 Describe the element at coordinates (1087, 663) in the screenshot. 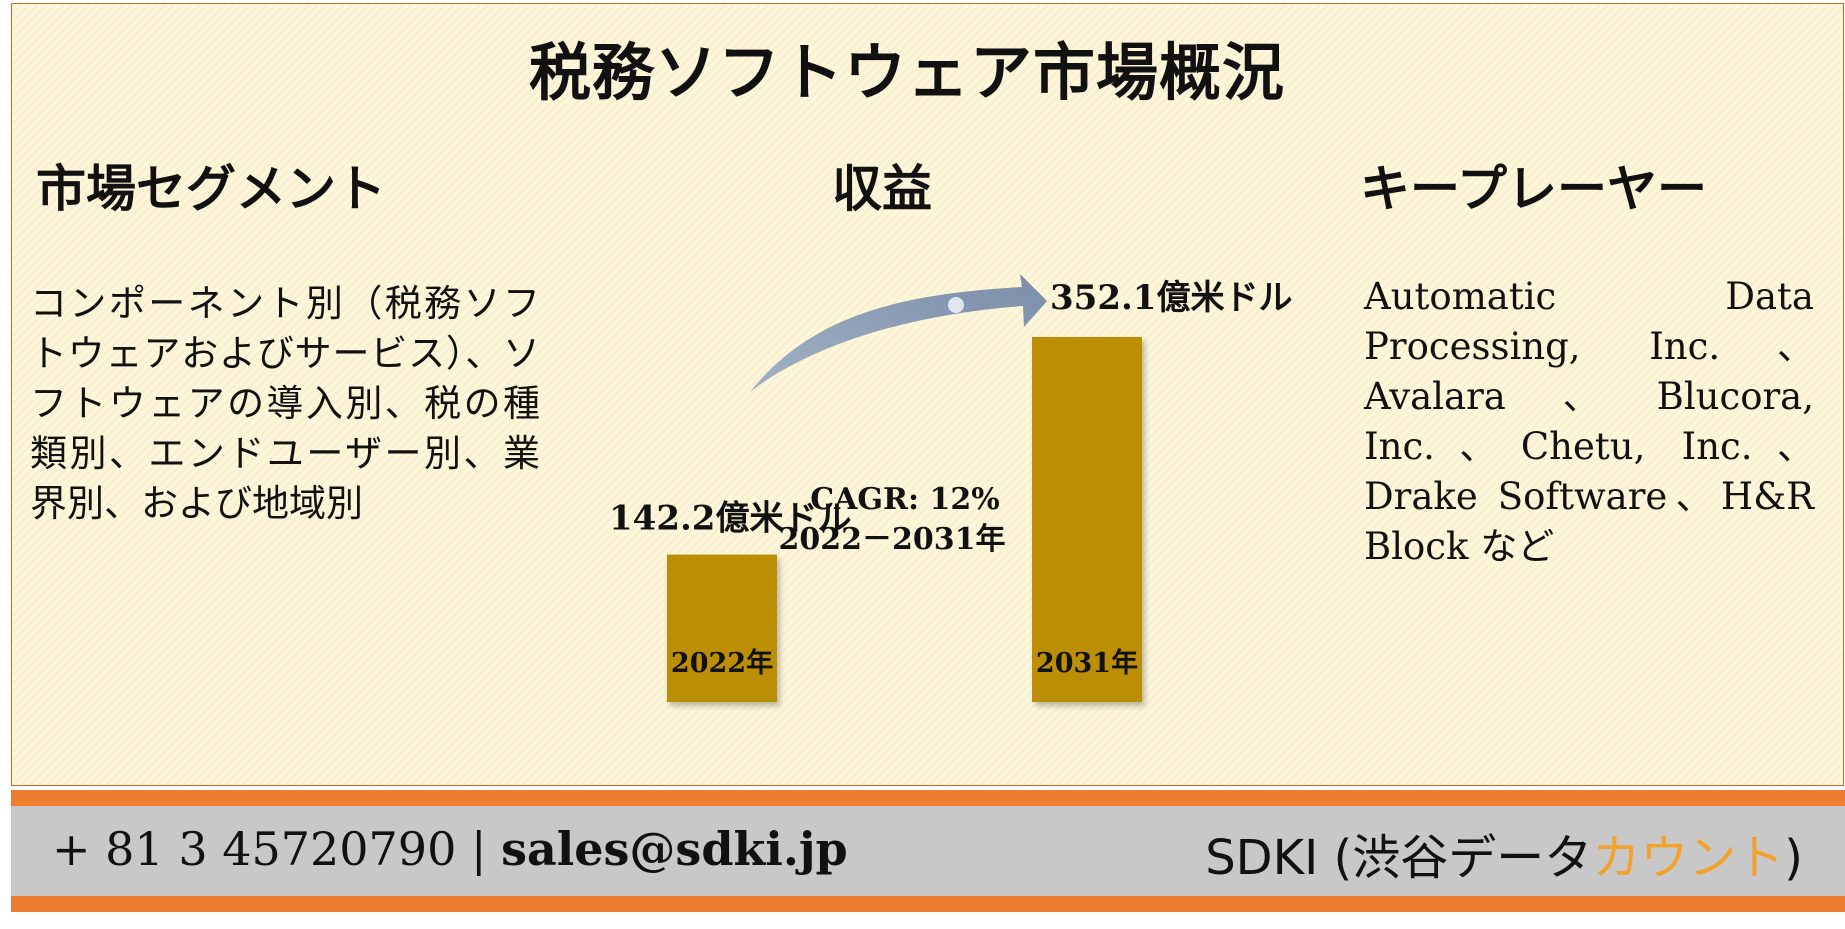

I see `bar-category-label: 2031年` at that location.